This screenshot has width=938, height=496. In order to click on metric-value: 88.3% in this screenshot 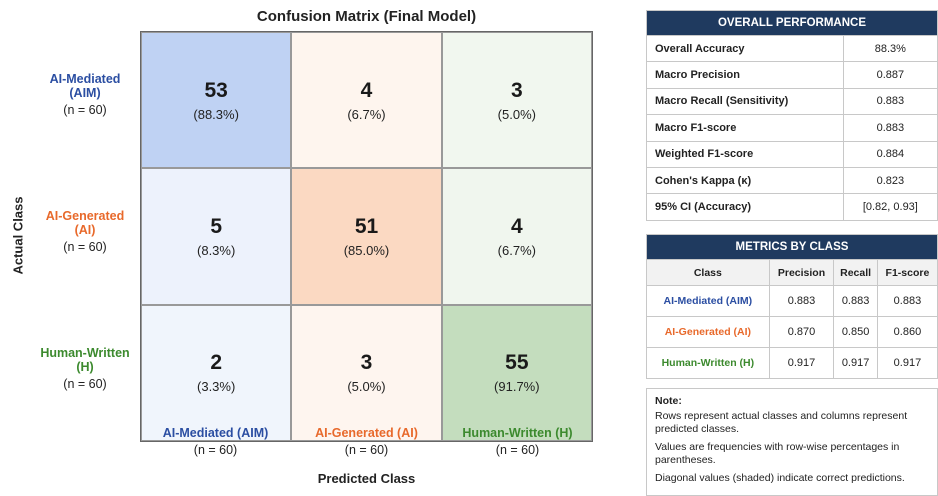, I will do `click(890, 48)`.